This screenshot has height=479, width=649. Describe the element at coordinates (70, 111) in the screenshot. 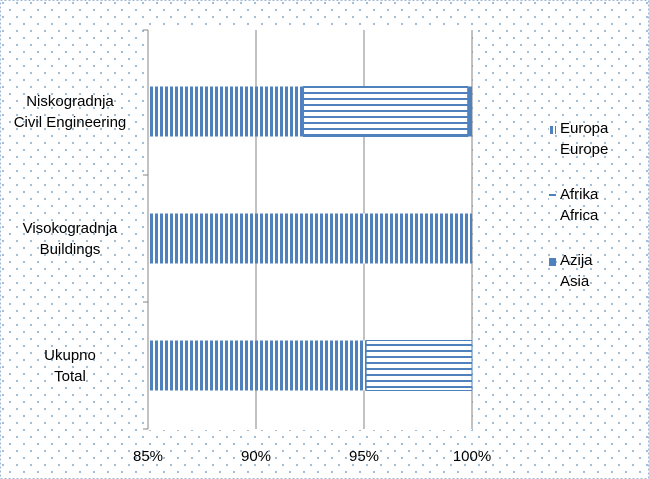

I see `y-tick-label: Niskogradnja Civil Engineering` at that location.